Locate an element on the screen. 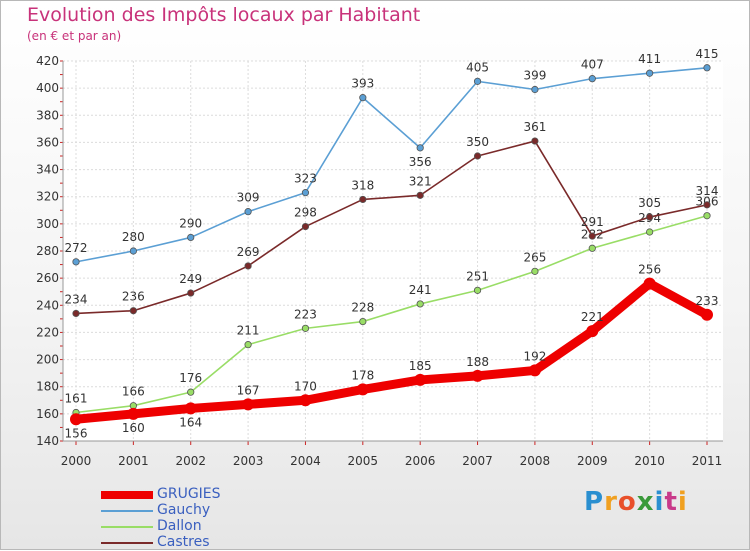 This screenshot has width=750, height=551. y-tick-label: 340 is located at coordinates (47, 170).